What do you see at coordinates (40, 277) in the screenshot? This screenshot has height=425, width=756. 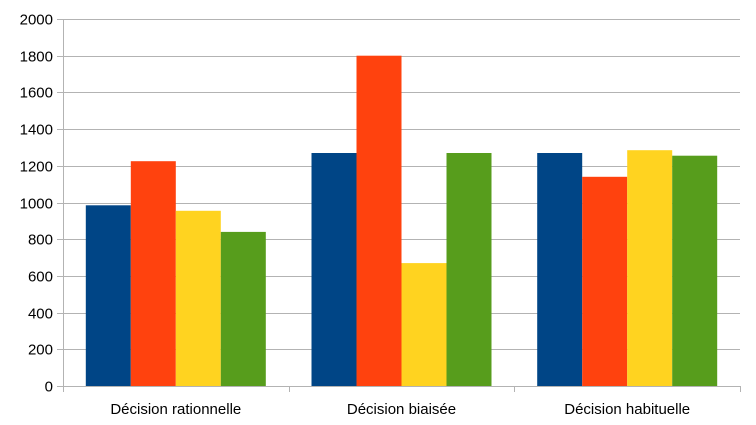 I see `y-tick-label: 600` at bounding box center [40, 277].